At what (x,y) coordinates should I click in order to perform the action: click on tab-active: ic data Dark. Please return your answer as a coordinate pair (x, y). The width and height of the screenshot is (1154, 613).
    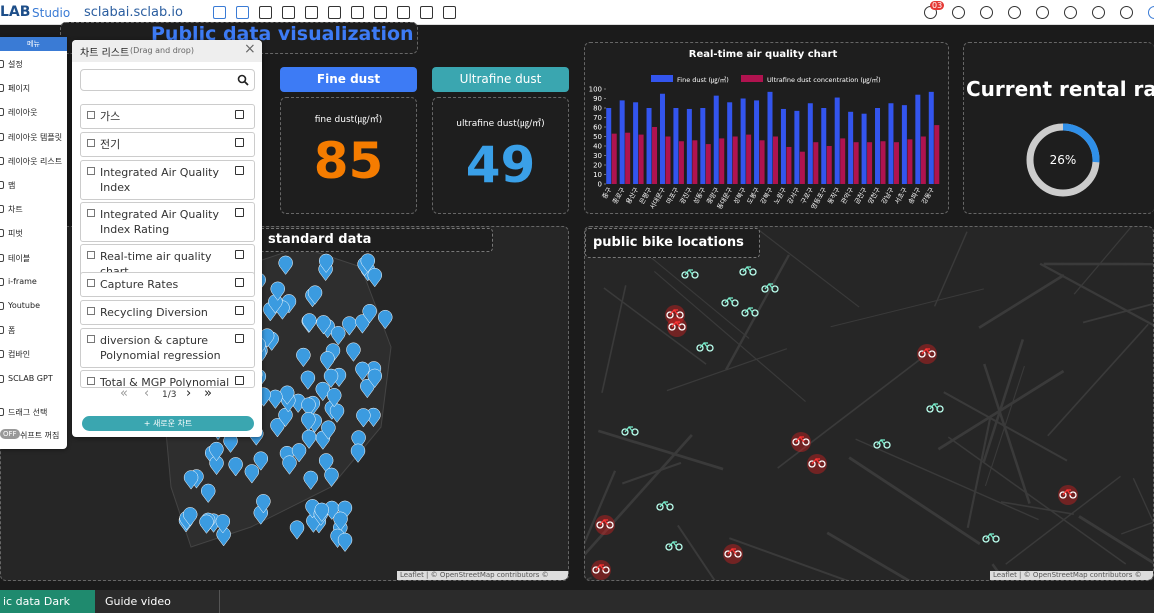
    Looking at the image, I should click on (47, 601).